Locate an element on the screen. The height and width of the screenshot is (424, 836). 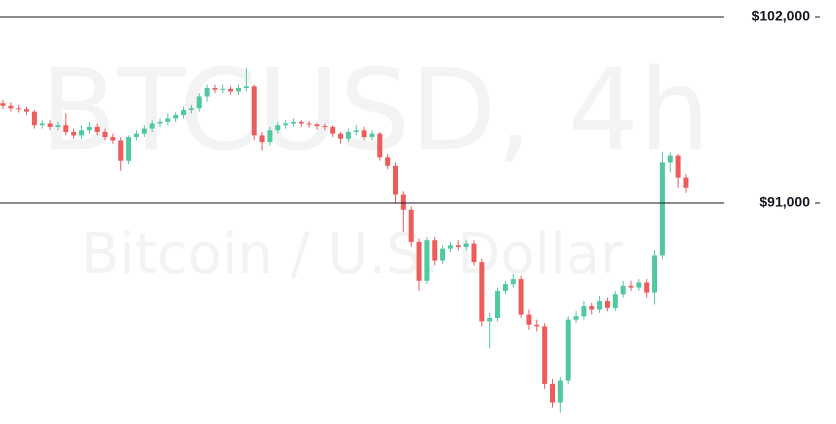
y-tick-label: $102,000 is located at coordinates (781, 16).